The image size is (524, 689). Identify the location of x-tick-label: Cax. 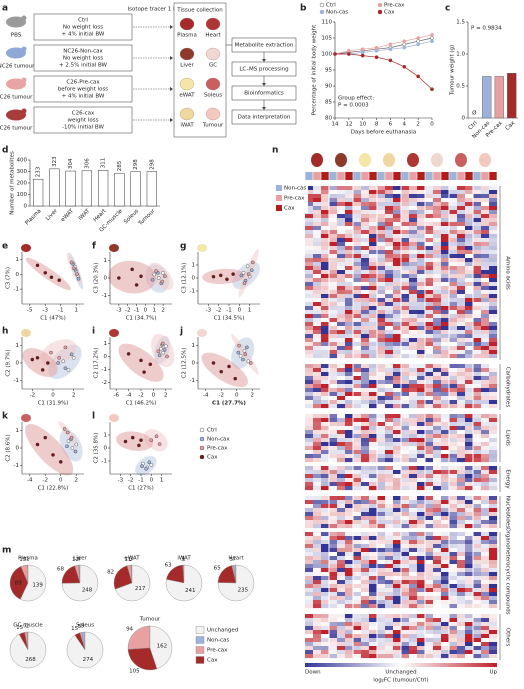
(511, 126).